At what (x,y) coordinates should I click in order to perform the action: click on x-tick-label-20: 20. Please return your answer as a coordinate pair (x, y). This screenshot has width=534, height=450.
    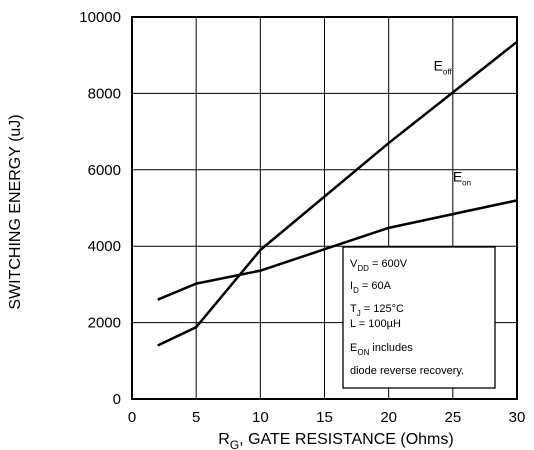
    Looking at the image, I should click on (388, 417).